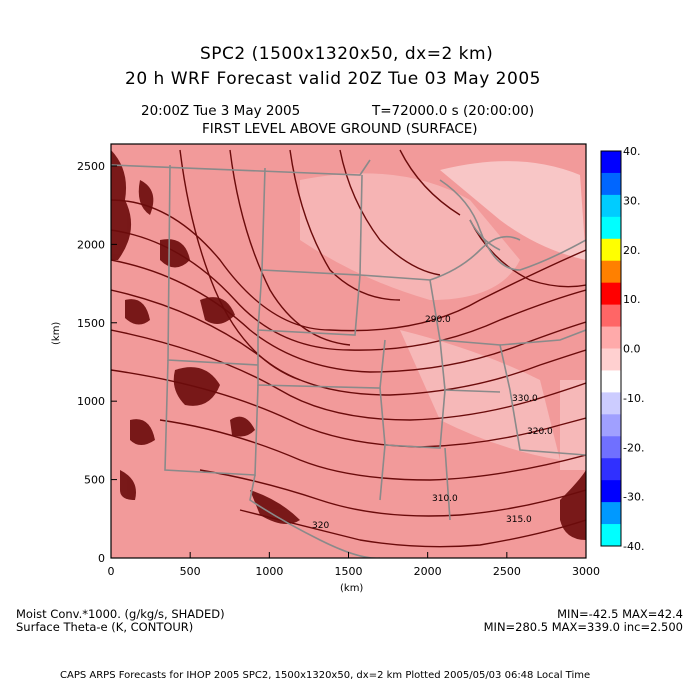 The height and width of the screenshot is (700, 700). What do you see at coordinates (120, 614) in the screenshot?
I see `legend-field-1: Moist Conv.*1000. (g/kg/s, SHADED)` at bounding box center [120, 614].